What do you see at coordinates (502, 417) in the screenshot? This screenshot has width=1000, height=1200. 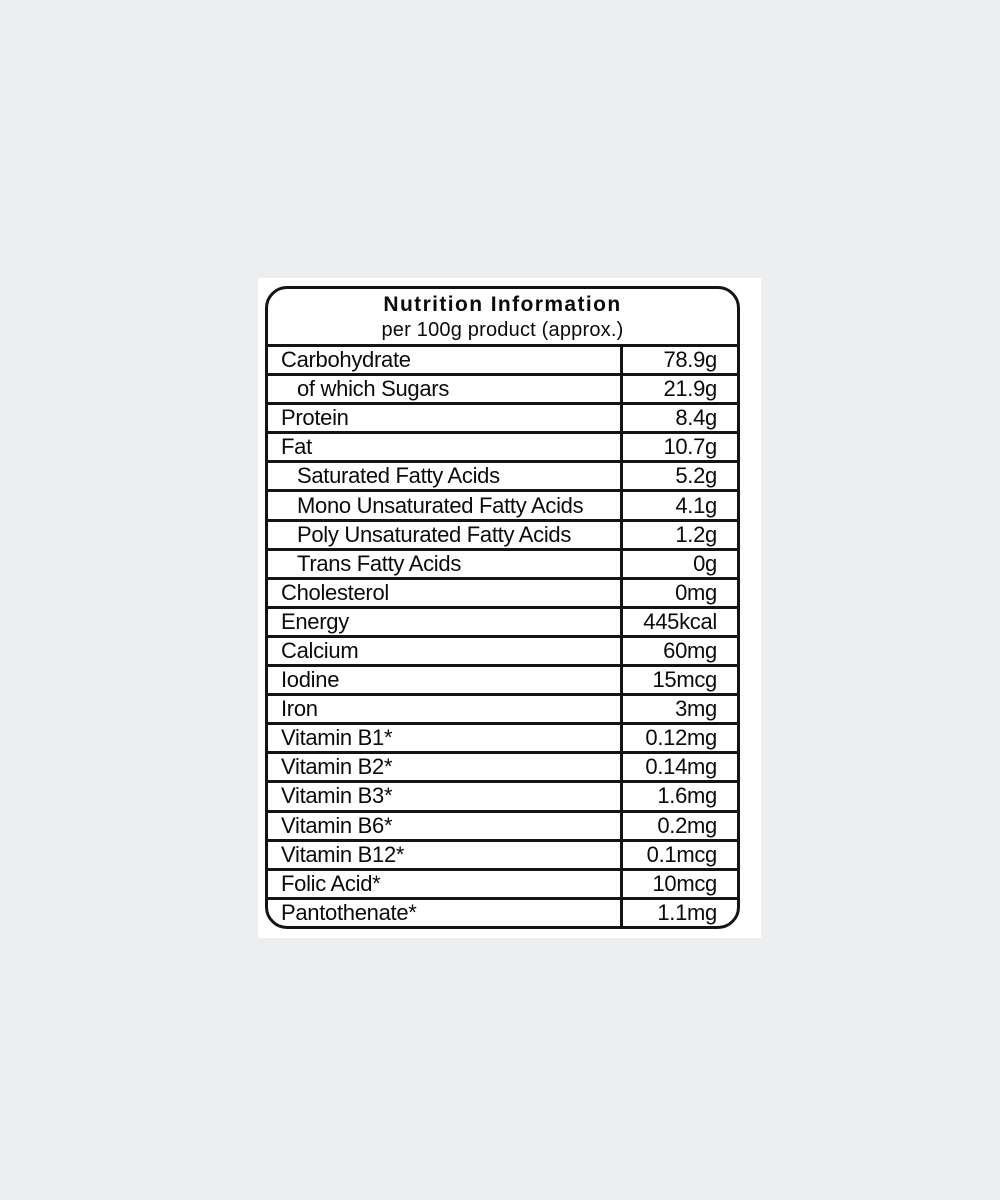 I see `table-row: Protein 8.4g` at bounding box center [502, 417].